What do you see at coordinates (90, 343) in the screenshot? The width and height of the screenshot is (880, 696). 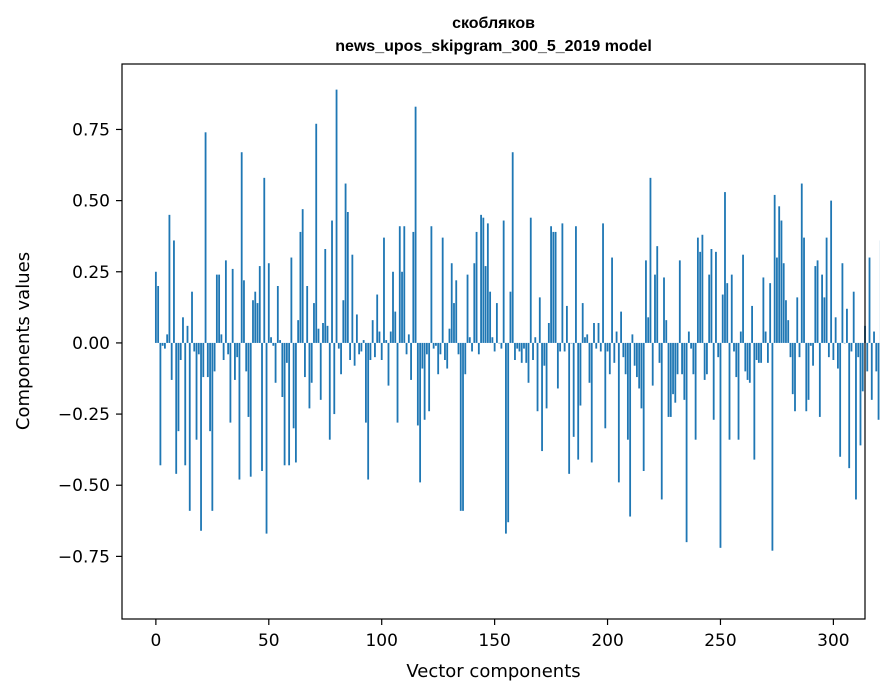 I see `y-axis-ticks: −0.75 −0.50 −0.25 0.00 0.25 0.50 0.75` at bounding box center [90, 343].